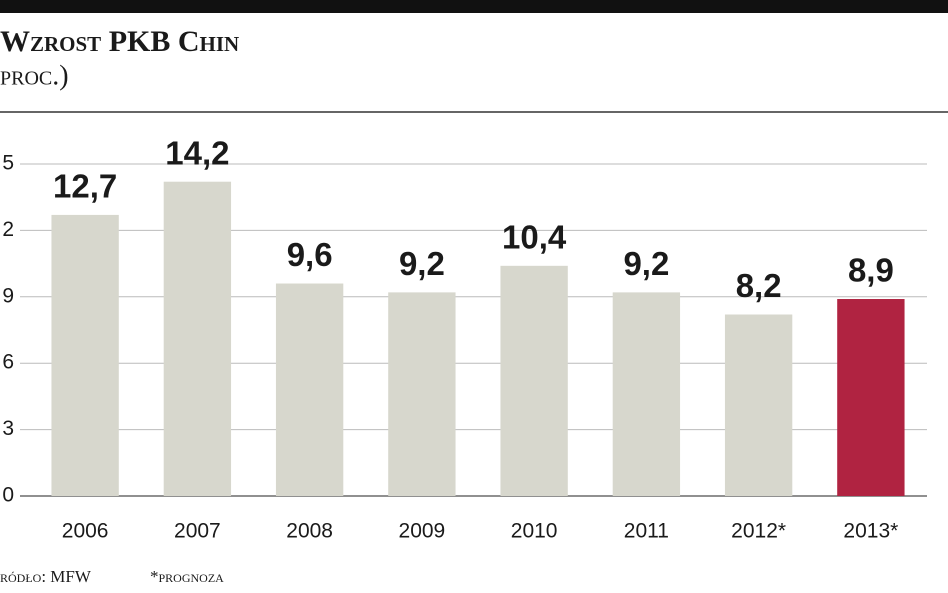 The width and height of the screenshot is (948, 593). What do you see at coordinates (8, 295) in the screenshot?
I see `y-tick-label: 9` at bounding box center [8, 295].